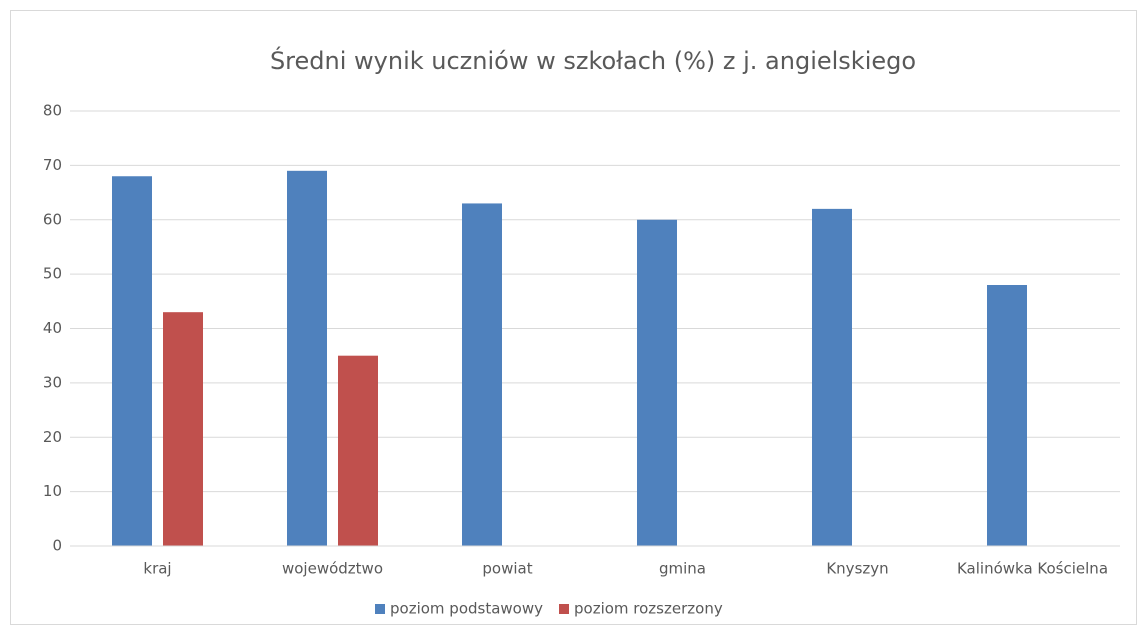 Image resolution: width=1147 pixels, height=639 pixels. I want to click on x-tick-label: gmina, so click(682, 569).